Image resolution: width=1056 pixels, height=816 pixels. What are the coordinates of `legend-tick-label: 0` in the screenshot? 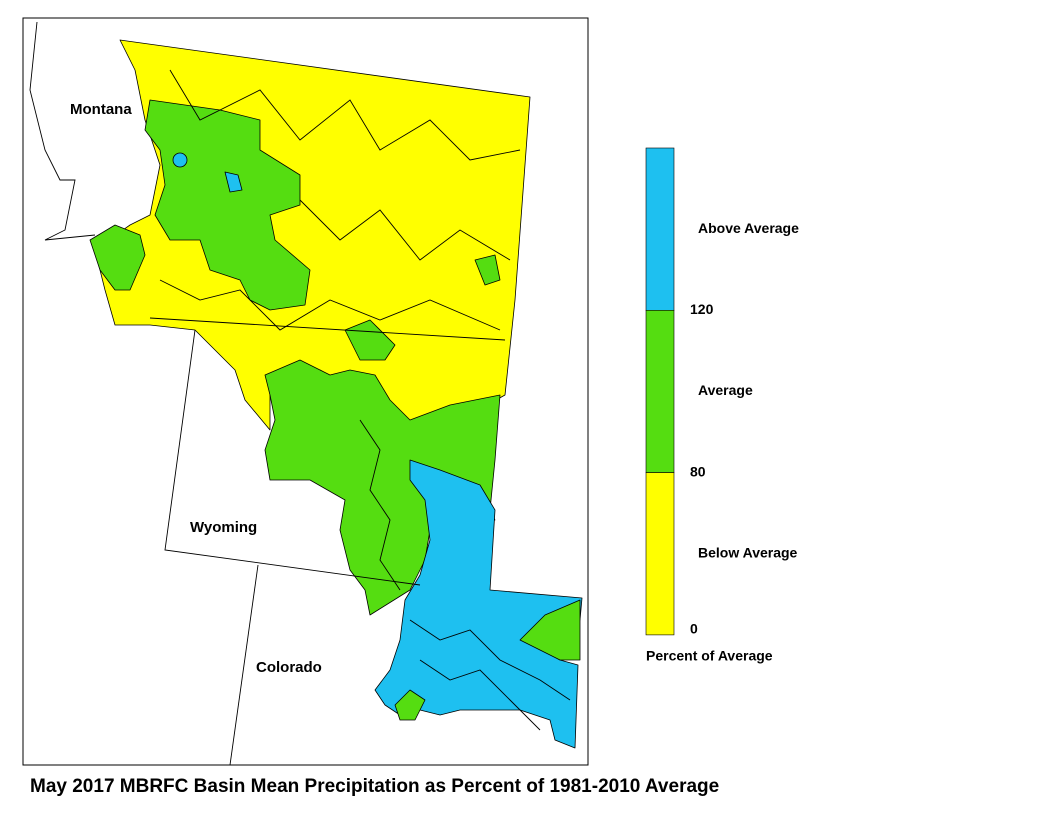 It's located at (694, 629).